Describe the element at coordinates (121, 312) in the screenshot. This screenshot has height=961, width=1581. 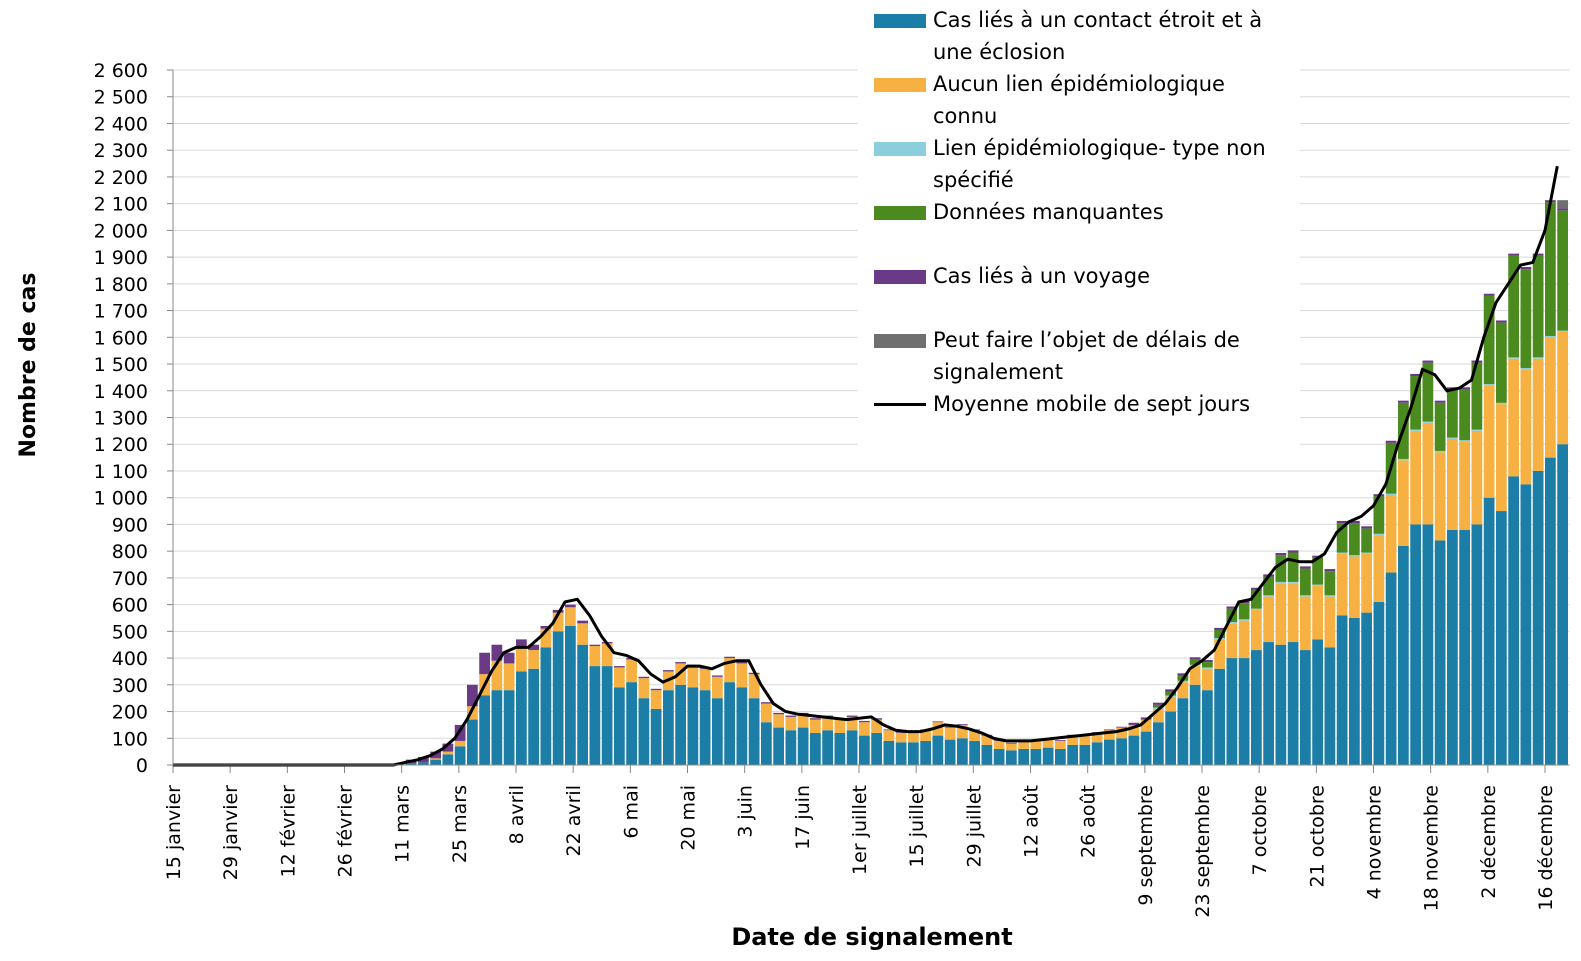
I see `y-tick-label: 1 700` at that location.